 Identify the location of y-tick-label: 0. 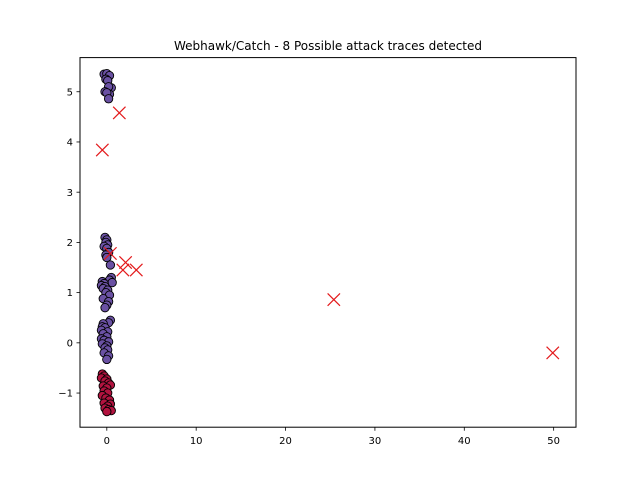
(70, 343).